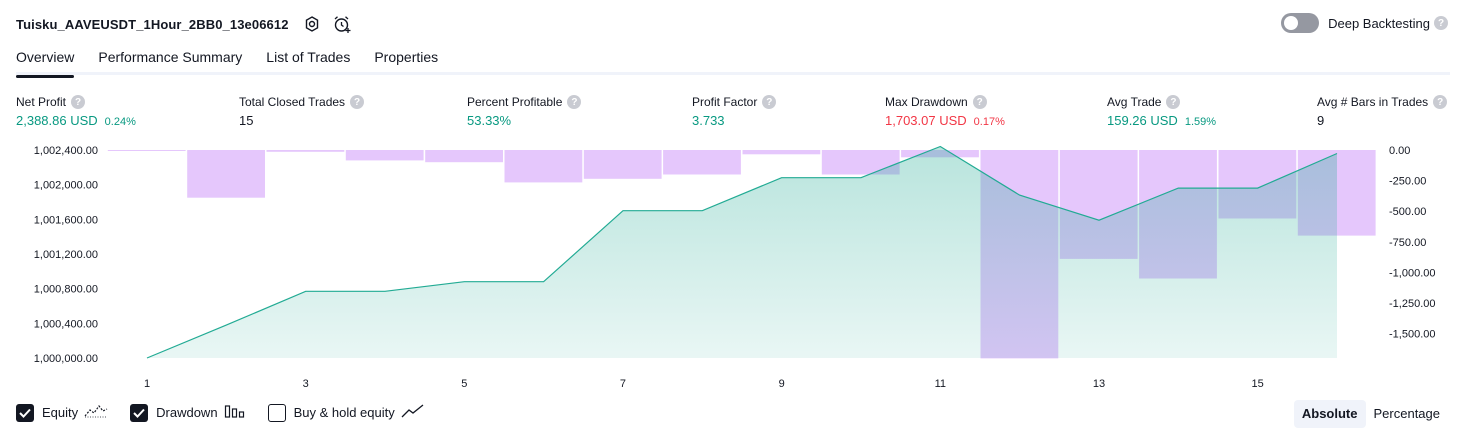  What do you see at coordinates (524, 112) in the screenshot?
I see `metric-percent-profitable: Percent Profitable? 53.33%` at bounding box center [524, 112].